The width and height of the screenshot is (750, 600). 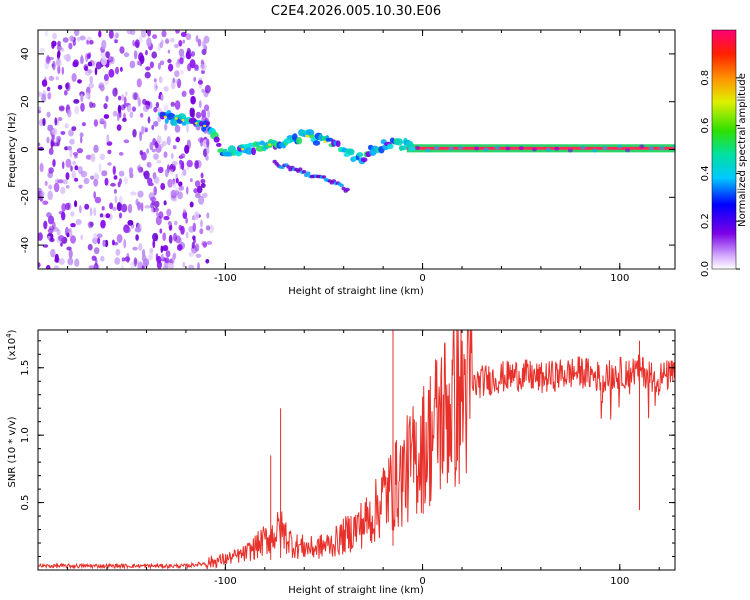 I want to click on spectrogram-xlabel: Height of straight line (km), so click(x=356, y=291).